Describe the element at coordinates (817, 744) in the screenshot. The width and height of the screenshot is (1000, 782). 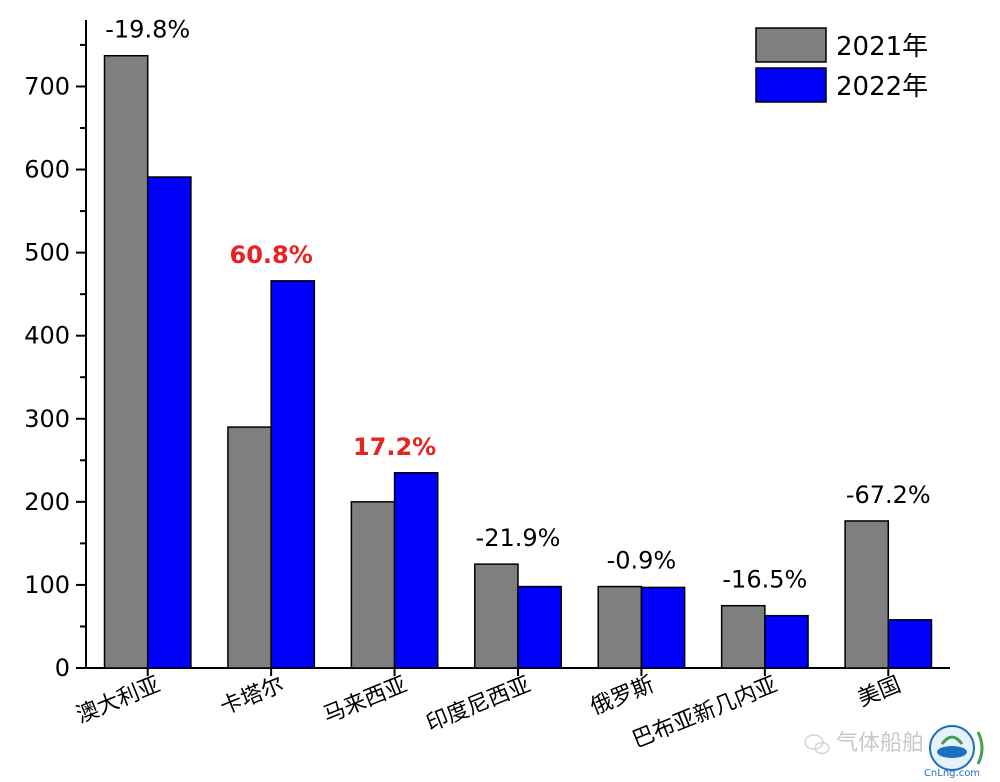
I see `wechat-icon` at that location.